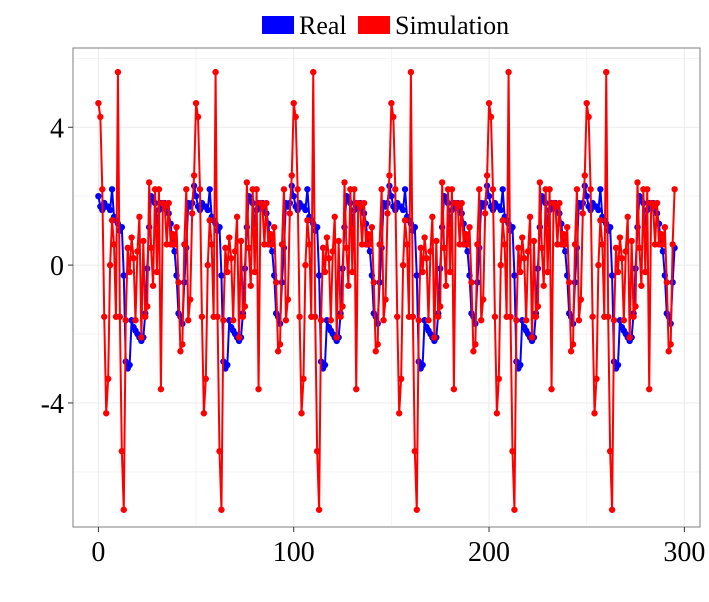 This screenshot has width=709, height=602. What do you see at coordinates (98, 552) in the screenshot?
I see `x-tick-label: 0` at bounding box center [98, 552].